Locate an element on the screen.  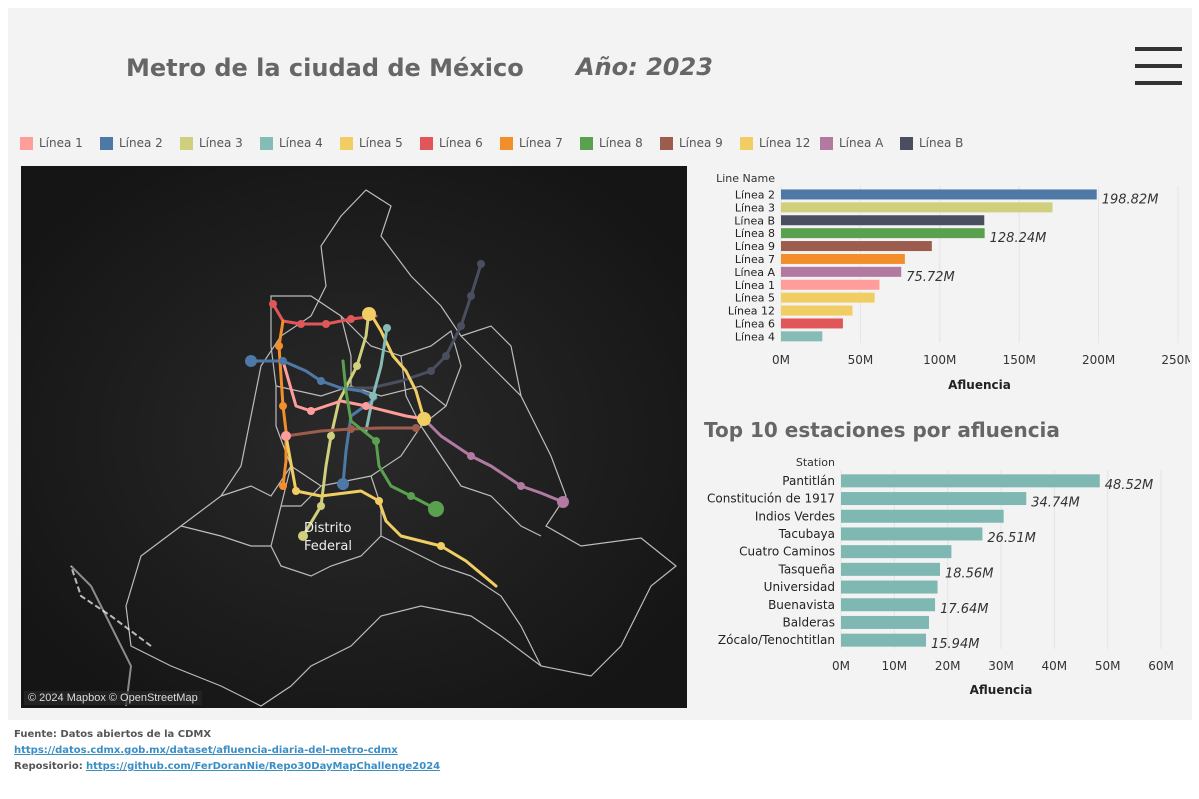
metro-stations is located at coordinates (407, 405).